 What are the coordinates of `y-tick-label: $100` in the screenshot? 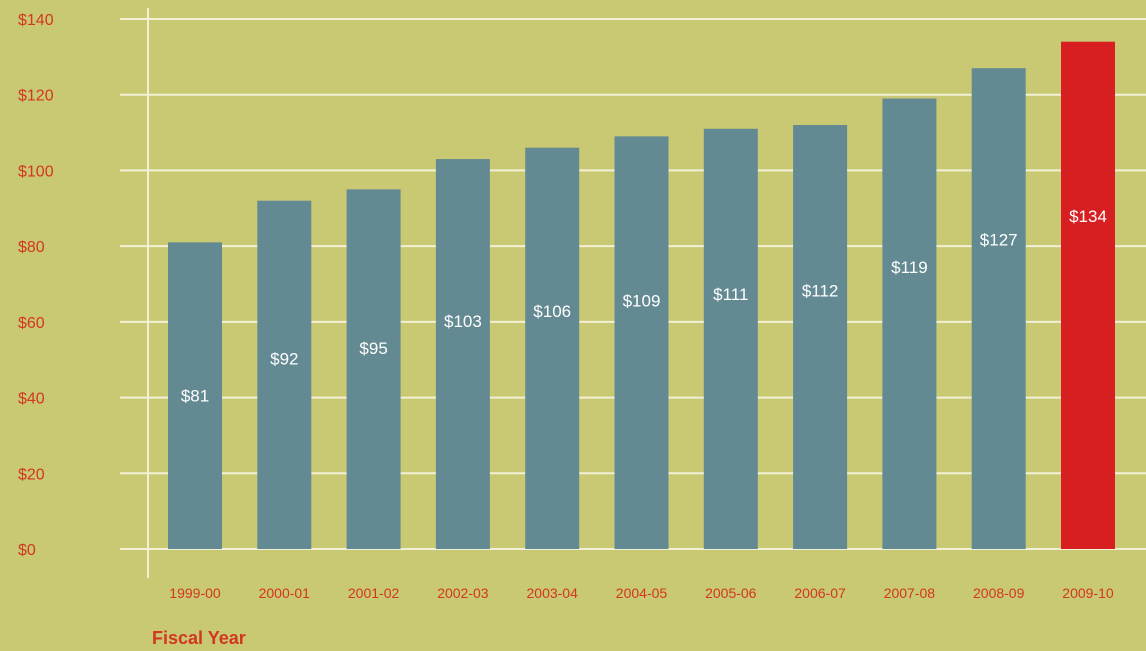 It's located at (36, 171).